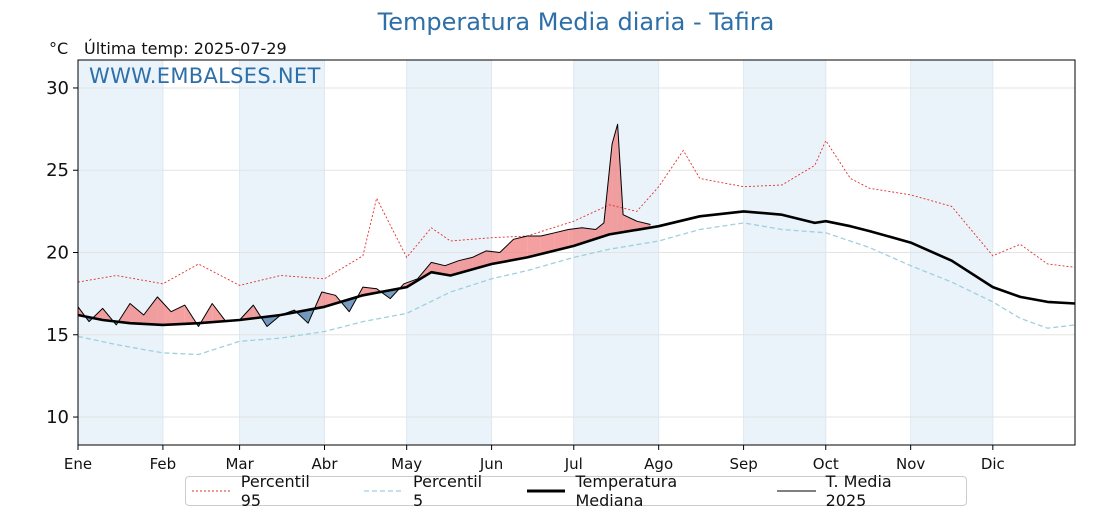  I want to click on y-axis-ticks: 10 15 20 25 30, so click(62, 253).